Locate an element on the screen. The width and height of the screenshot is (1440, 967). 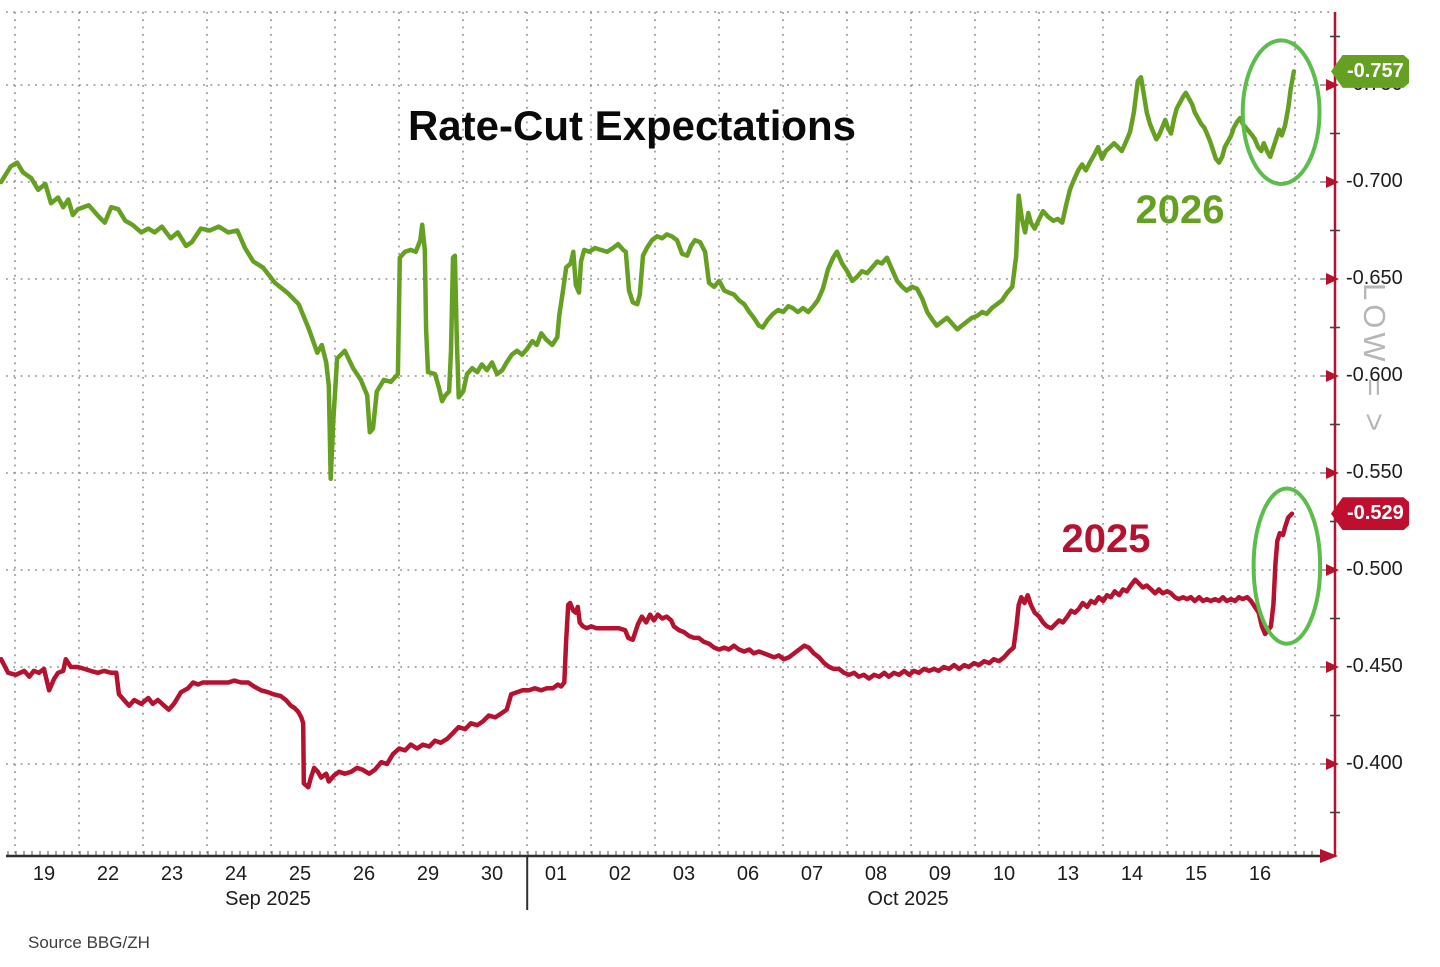
series-label-2026: 2026 is located at coordinates (1180, 210).